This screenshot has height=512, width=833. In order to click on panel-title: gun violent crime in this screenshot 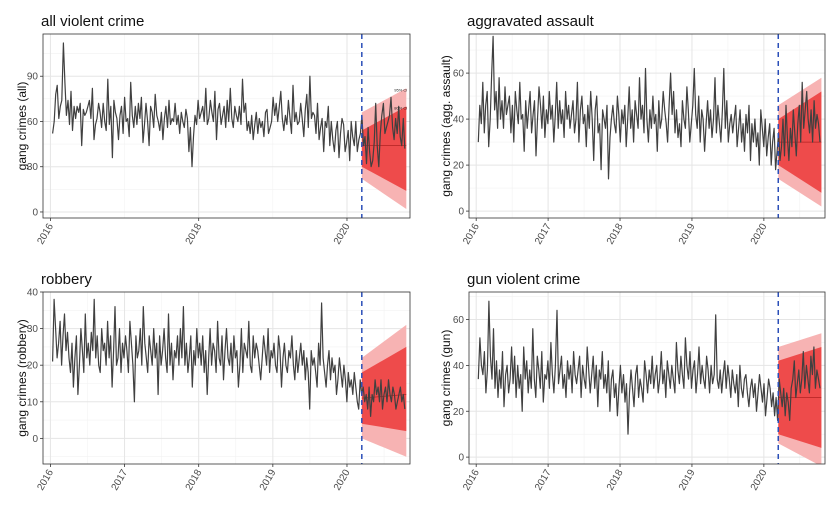, I will do `click(523, 279)`.